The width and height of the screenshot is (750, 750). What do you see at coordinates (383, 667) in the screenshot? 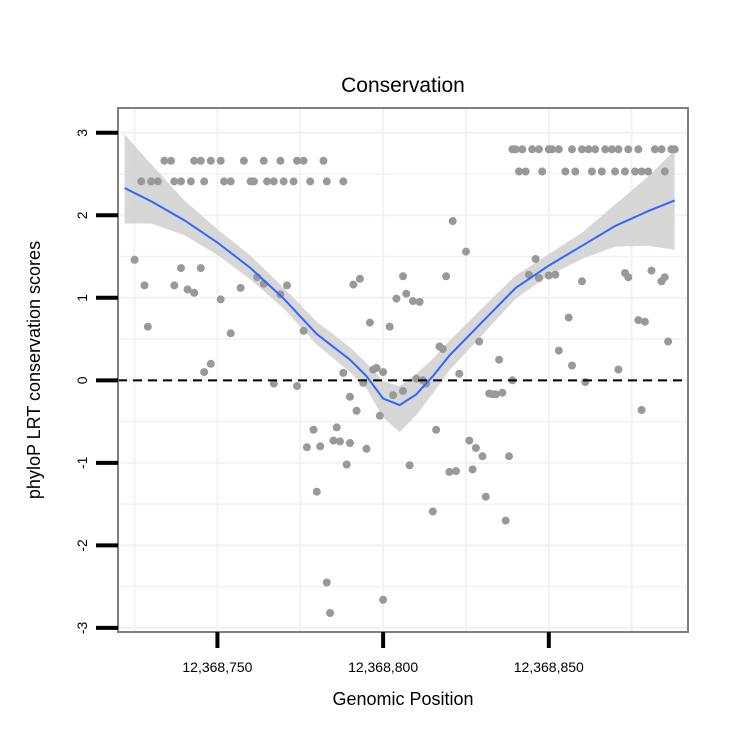
I see `x-tick-label: 12,368,800` at bounding box center [383, 667].